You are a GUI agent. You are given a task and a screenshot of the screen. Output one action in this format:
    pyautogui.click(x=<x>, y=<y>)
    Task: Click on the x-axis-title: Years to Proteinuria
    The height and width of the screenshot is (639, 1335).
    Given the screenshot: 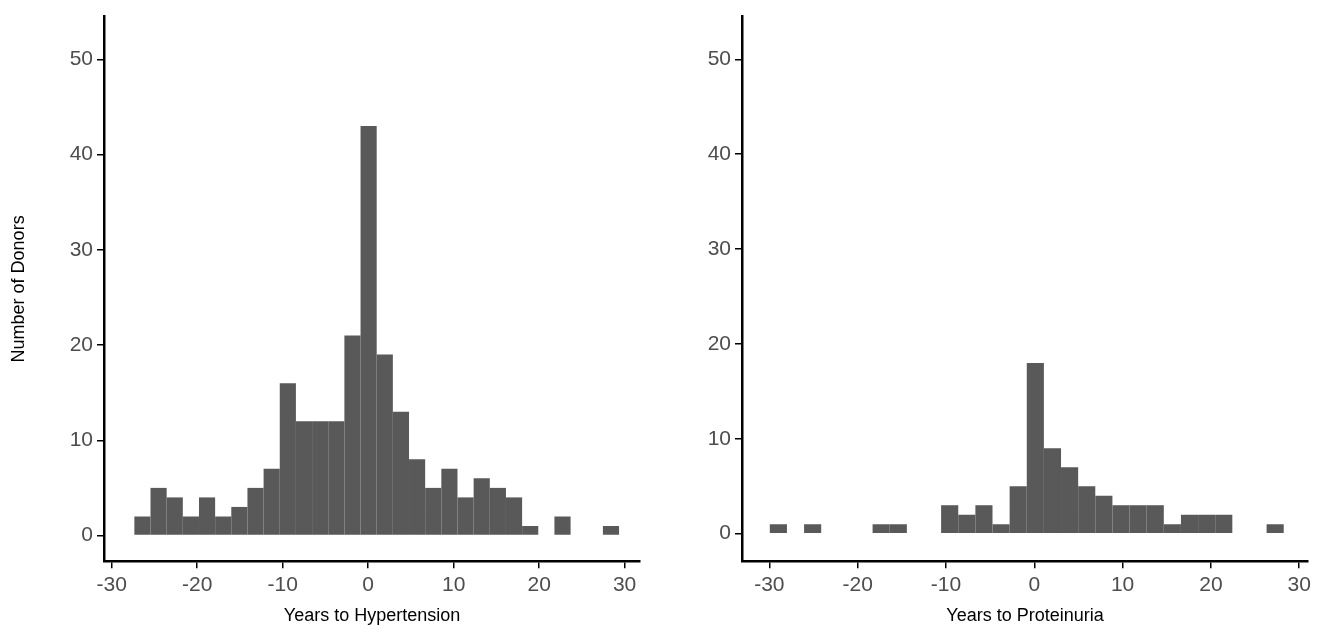 What is the action you would take?
    pyautogui.click(x=1025, y=615)
    